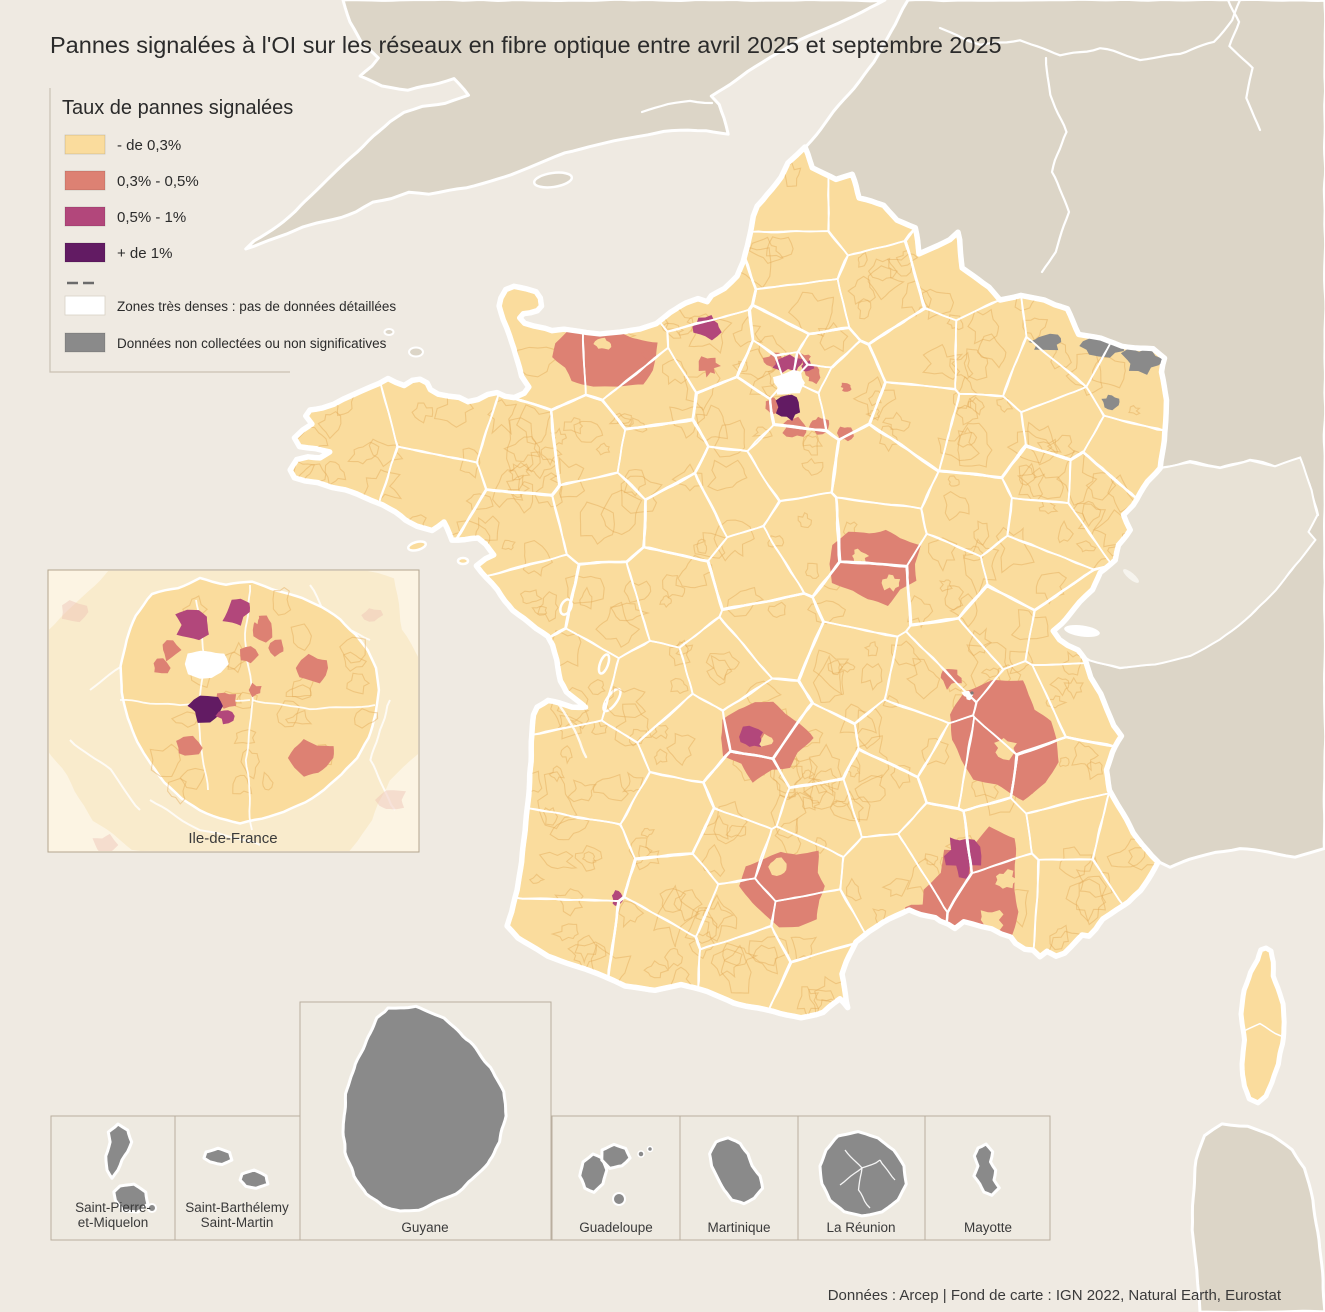  I want to click on svg-text: et-Miquelon, so click(113, 1222).